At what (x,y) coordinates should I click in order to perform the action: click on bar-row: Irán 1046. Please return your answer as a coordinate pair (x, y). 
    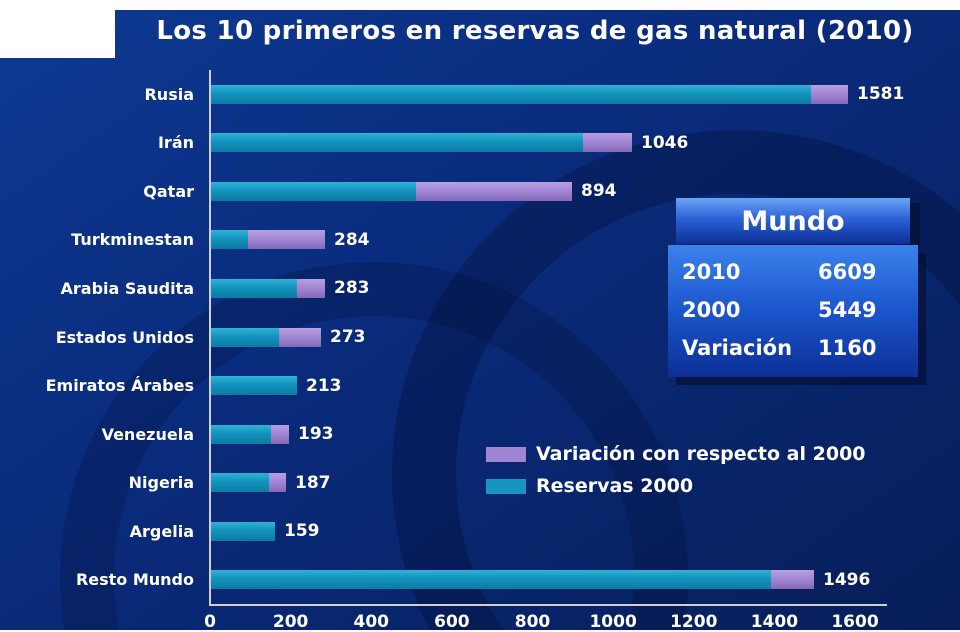
    Looking at the image, I should click on (480, 143).